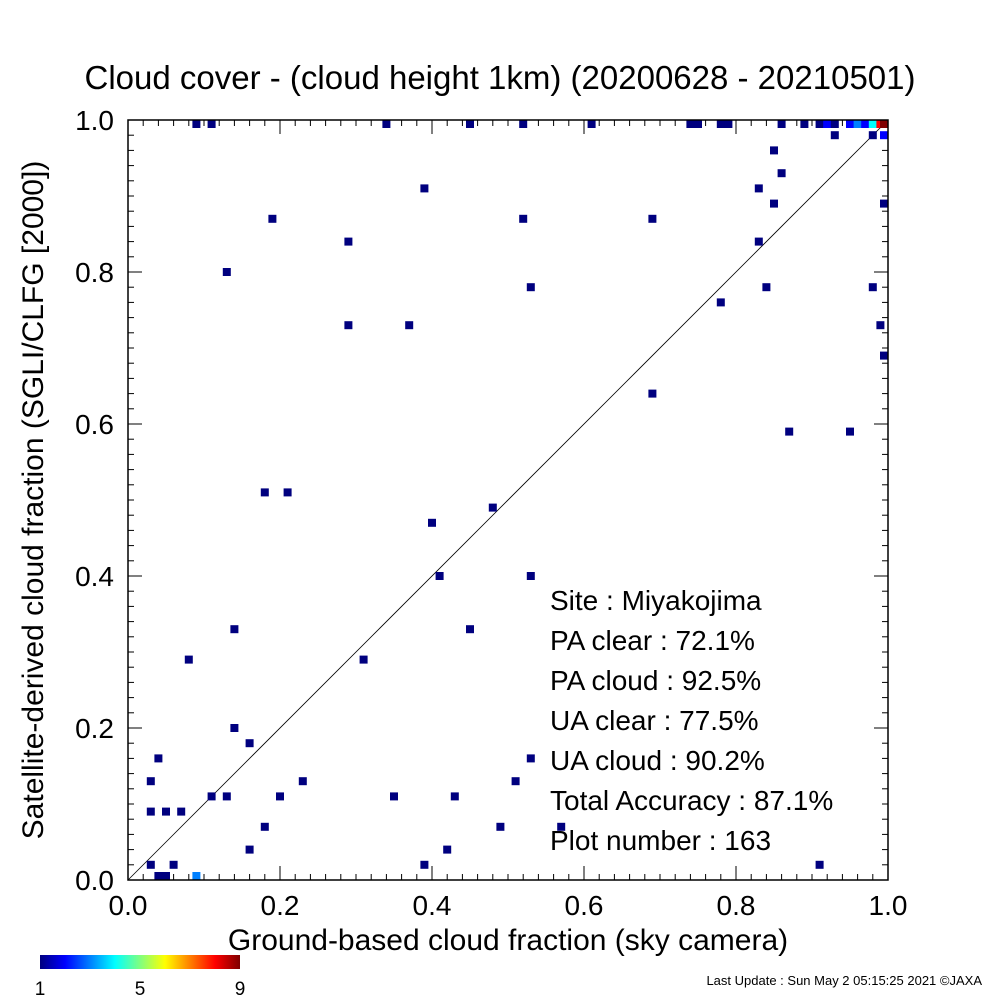 The image size is (1000, 1000). I want to click on y-tick-label: 0.6, so click(94, 424).